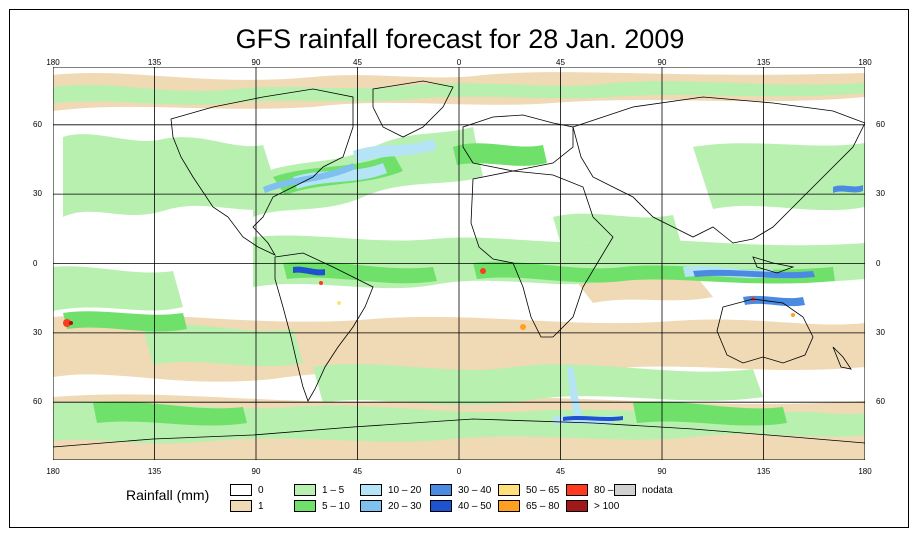 The height and width of the screenshot is (539, 920). What do you see at coordinates (657, 490) in the screenshot?
I see `legend-label: nodata` at bounding box center [657, 490].